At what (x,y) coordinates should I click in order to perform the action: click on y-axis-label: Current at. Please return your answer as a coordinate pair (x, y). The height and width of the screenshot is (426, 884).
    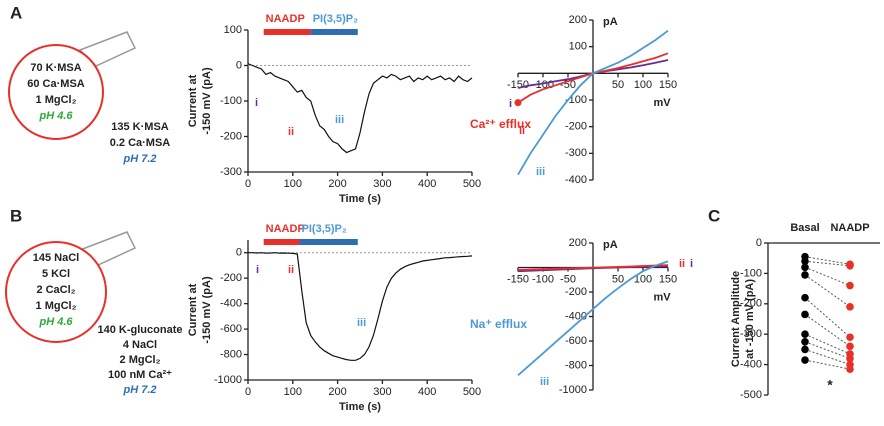
    Looking at the image, I should click on (193, 100).